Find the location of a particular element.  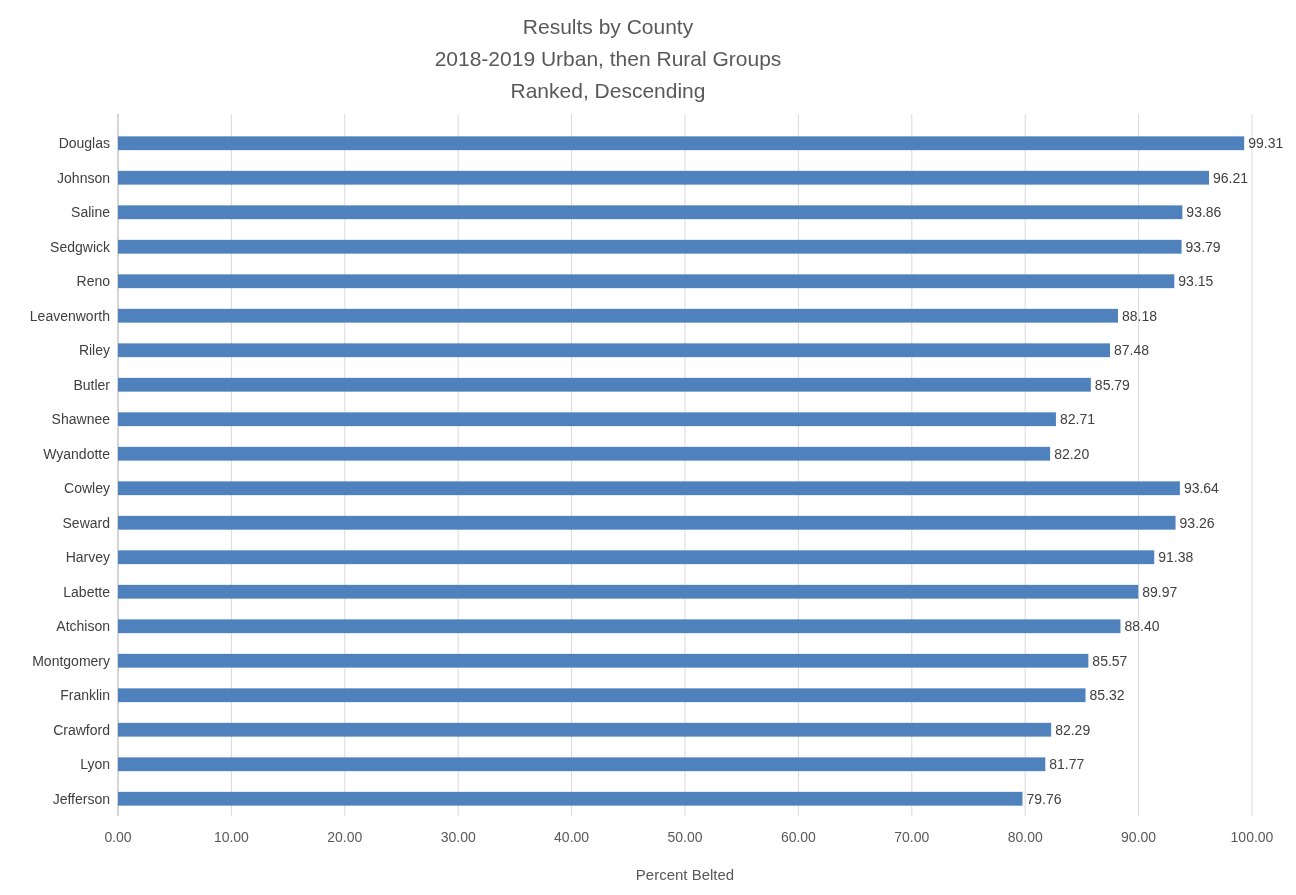

y-tick-label: Atchison is located at coordinates (83, 626).